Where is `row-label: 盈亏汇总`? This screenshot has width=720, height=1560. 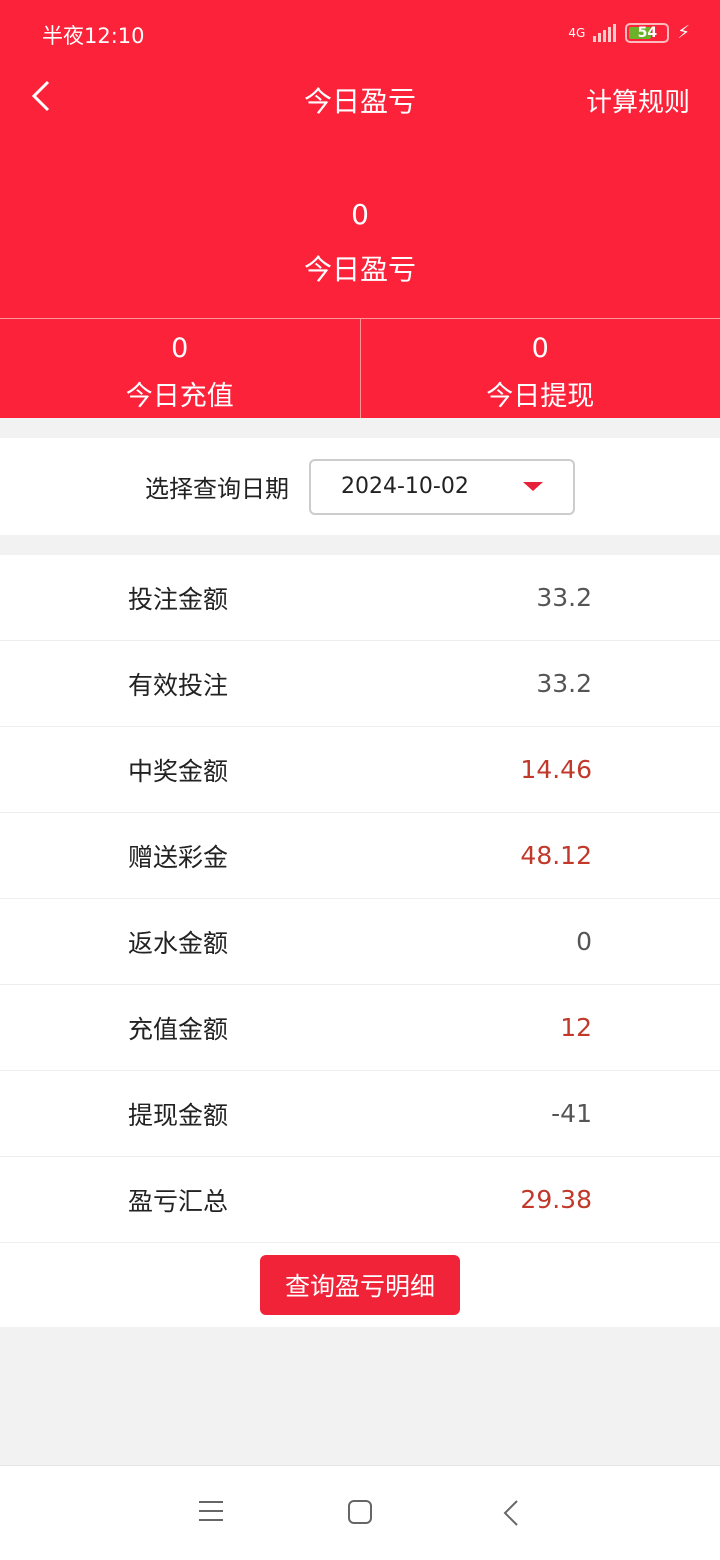 row-label: 盈亏汇总 is located at coordinates (178, 1201).